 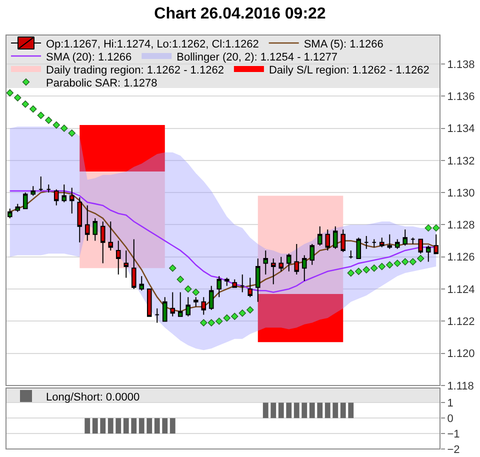 What do you see at coordinates (461, 161) in the screenshot?
I see `y-tick-label: 1.132` at bounding box center [461, 161].